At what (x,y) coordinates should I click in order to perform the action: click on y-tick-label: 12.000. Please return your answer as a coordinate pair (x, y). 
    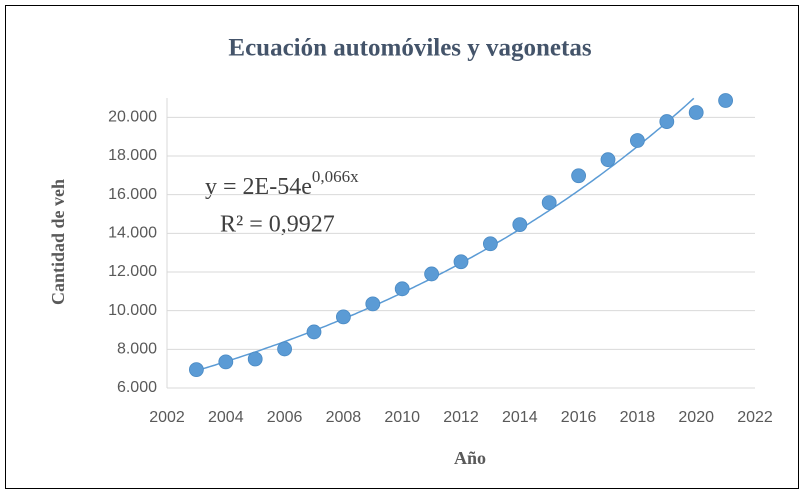
    Looking at the image, I should click on (132, 271).